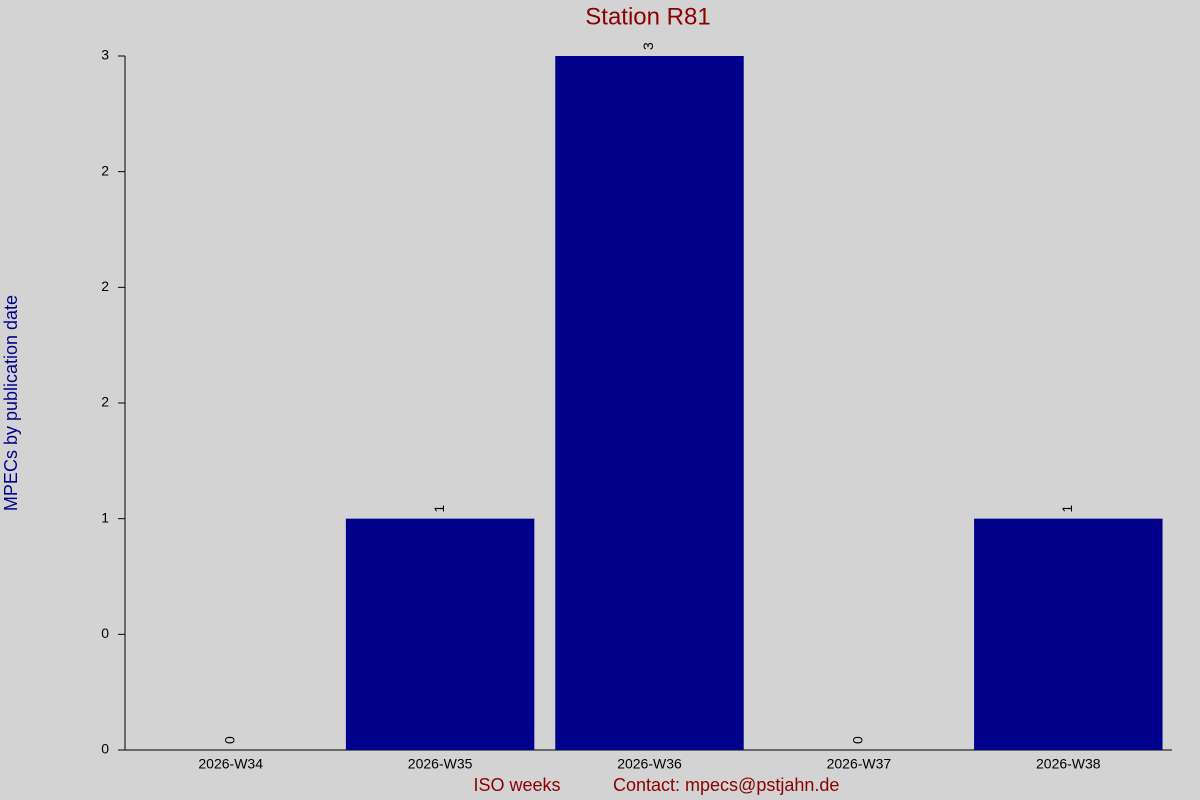  Describe the element at coordinates (649, 764) in the screenshot. I see `x-tick-label: 2026-W36` at that location.